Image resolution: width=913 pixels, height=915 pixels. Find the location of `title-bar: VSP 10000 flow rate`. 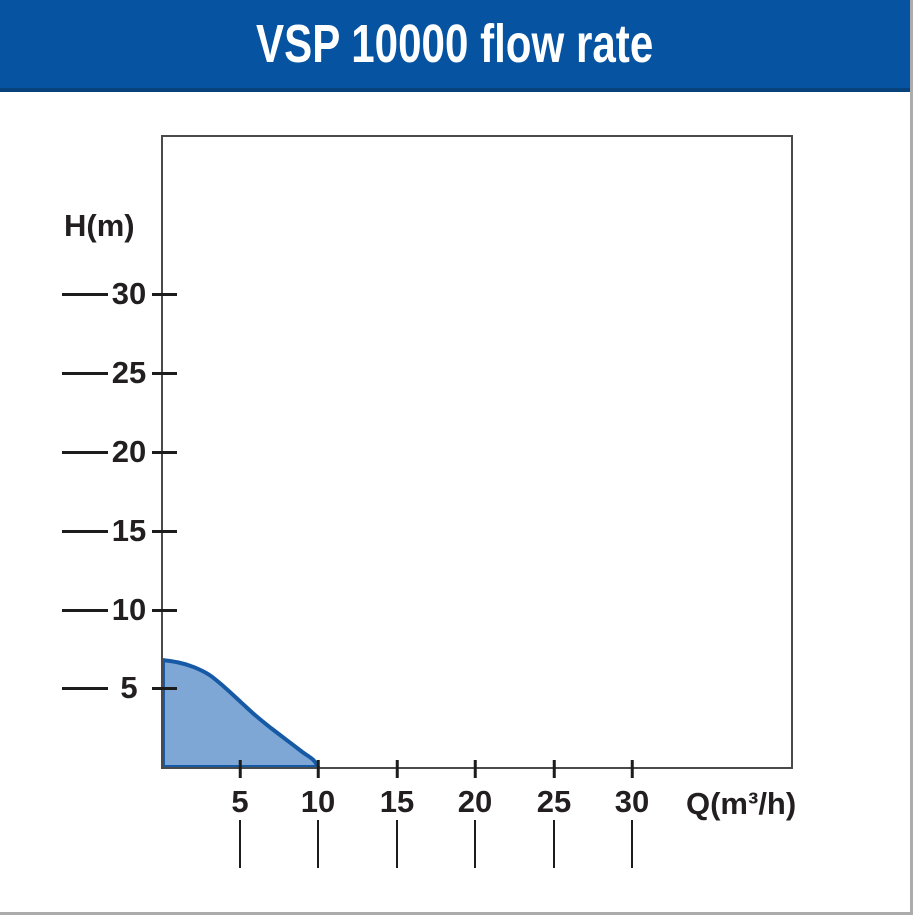

title-bar: VSP 10000 flow rate is located at coordinates (455, 46).